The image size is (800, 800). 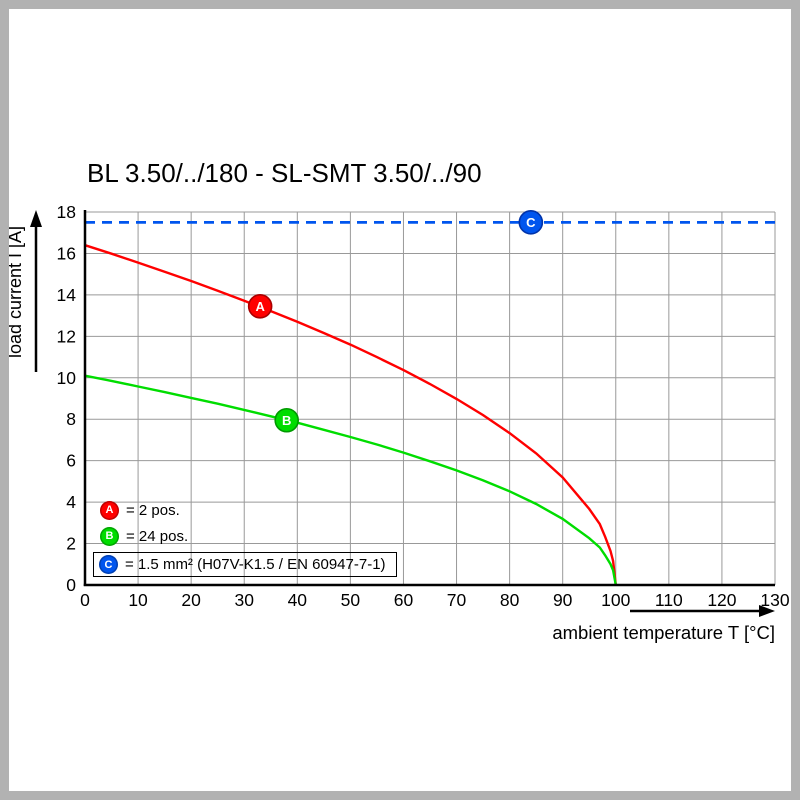 What do you see at coordinates (248, 510) in the screenshot?
I see `legend-item-a: A = 2 pos.` at bounding box center [248, 510].